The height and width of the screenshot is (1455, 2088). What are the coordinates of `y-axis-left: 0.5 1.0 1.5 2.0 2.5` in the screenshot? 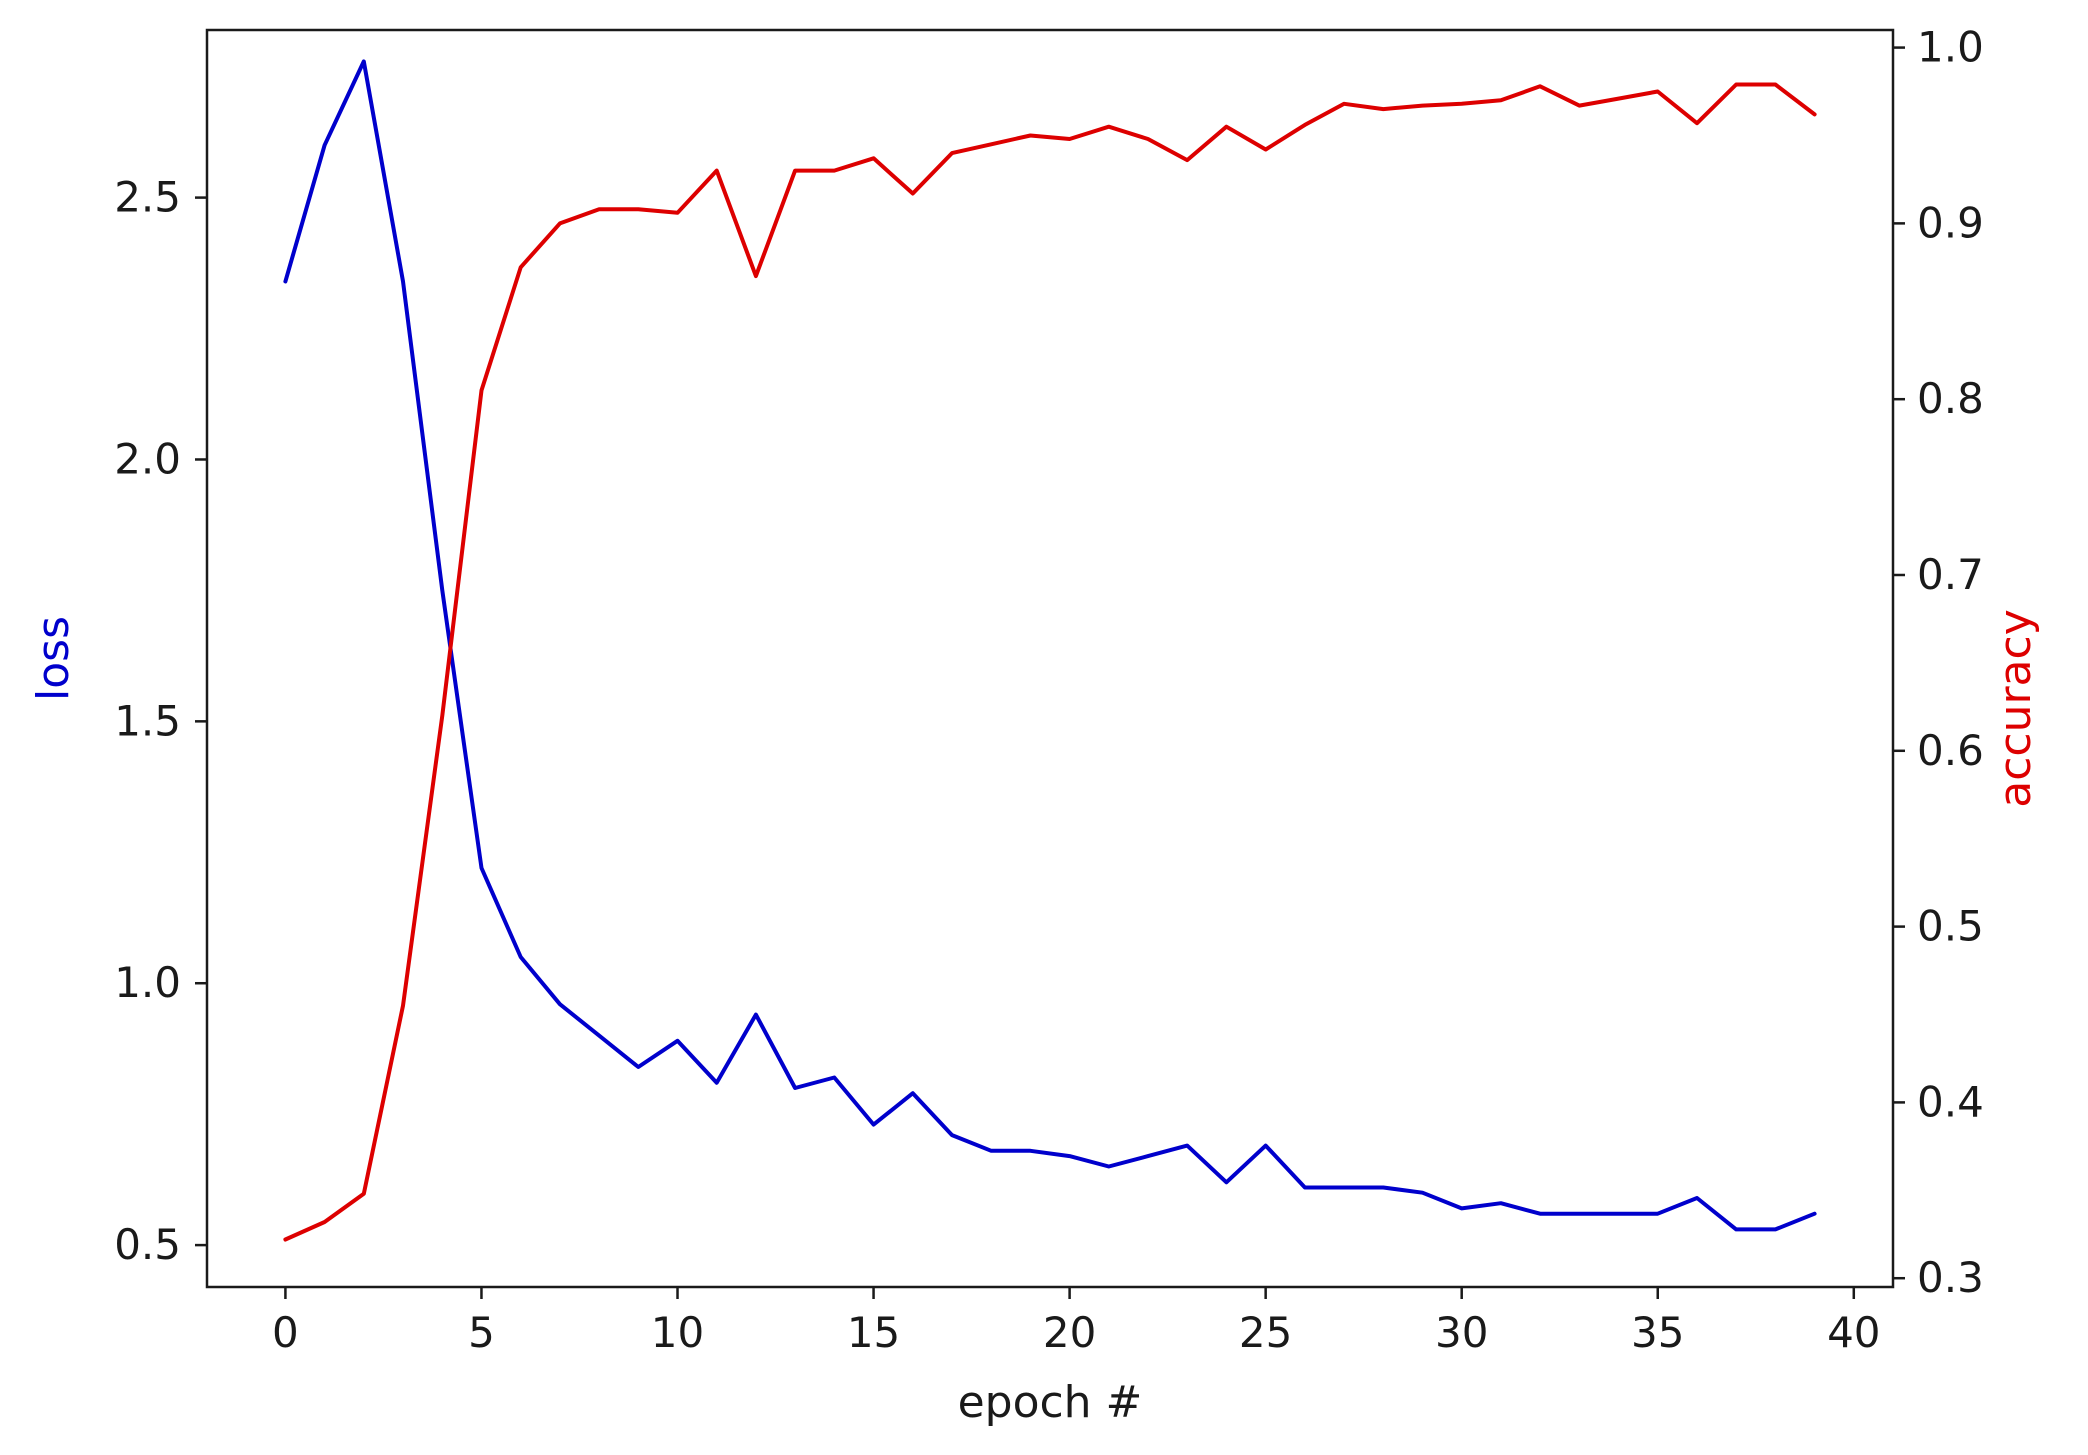 It's located at (160, 721).